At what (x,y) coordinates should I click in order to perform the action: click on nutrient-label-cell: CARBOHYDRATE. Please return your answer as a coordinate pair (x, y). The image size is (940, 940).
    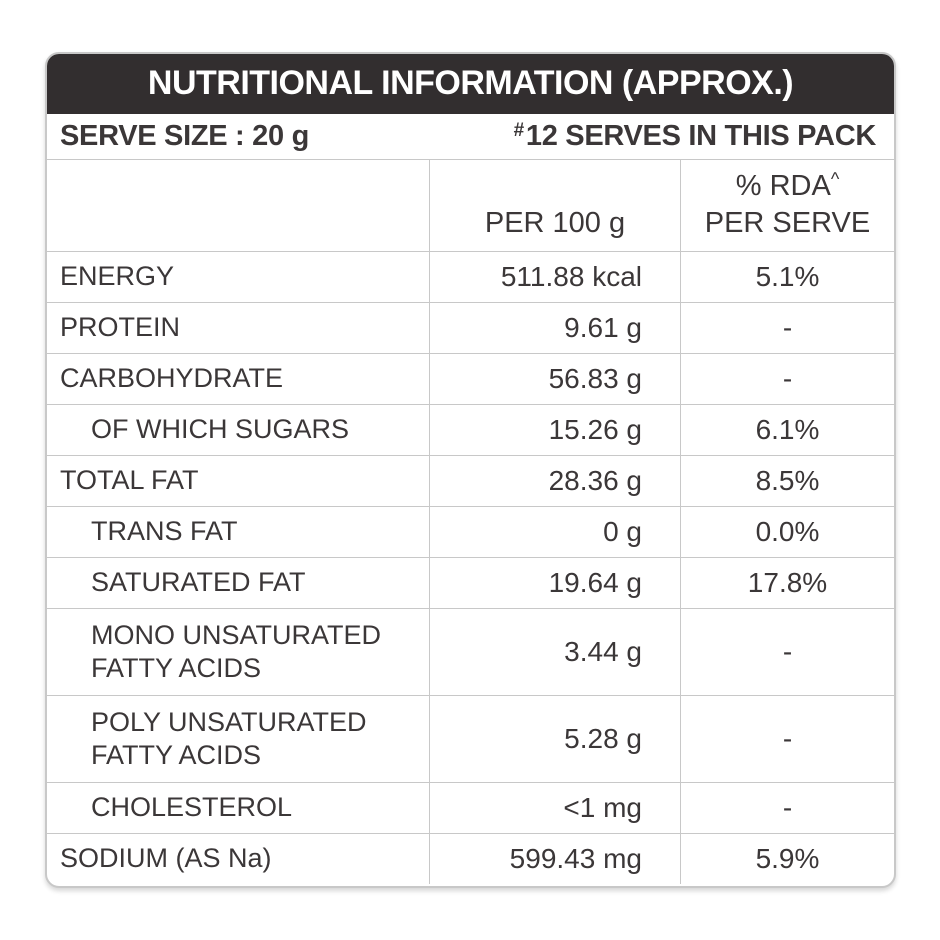
    Looking at the image, I should click on (238, 379).